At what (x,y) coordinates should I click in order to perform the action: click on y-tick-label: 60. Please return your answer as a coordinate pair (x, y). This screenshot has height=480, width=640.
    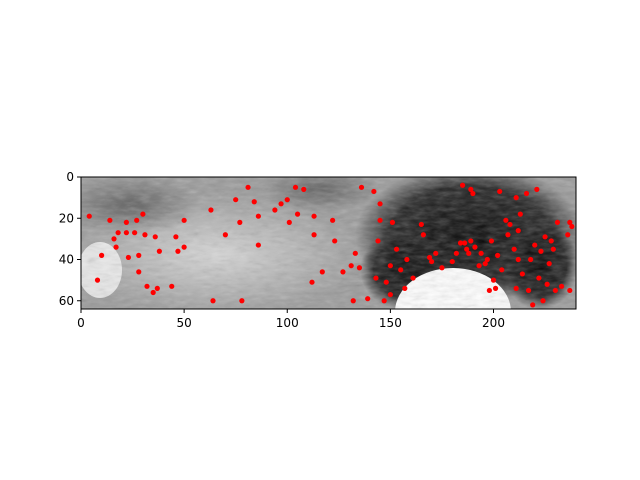
    Looking at the image, I should click on (66, 301).